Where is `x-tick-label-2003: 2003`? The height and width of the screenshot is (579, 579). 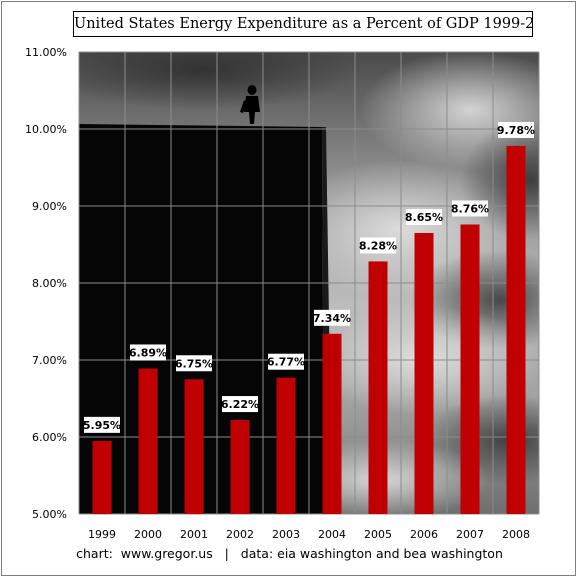
x-tick-label-2003: 2003 is located at coordinates (286, 534).